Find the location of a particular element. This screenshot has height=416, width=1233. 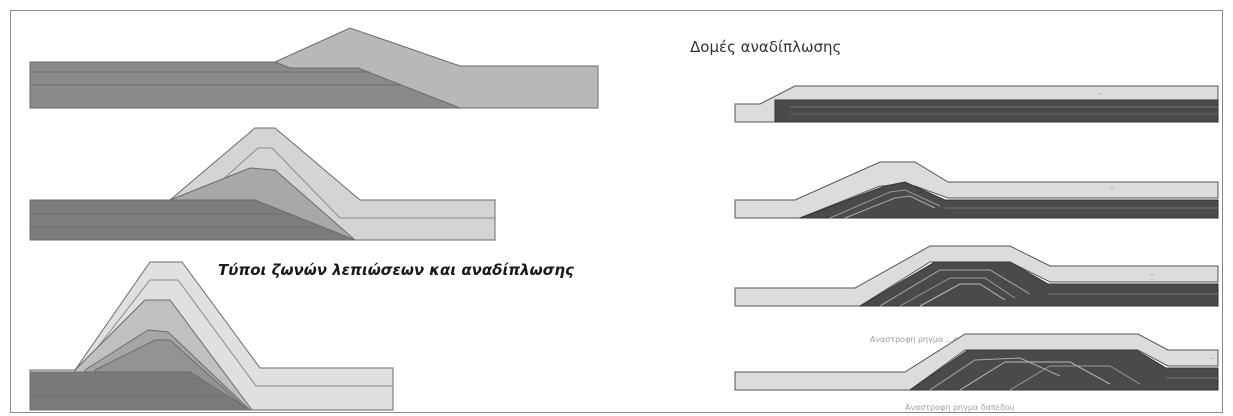

right-stage-3: — is located at coordinates (976, 276).